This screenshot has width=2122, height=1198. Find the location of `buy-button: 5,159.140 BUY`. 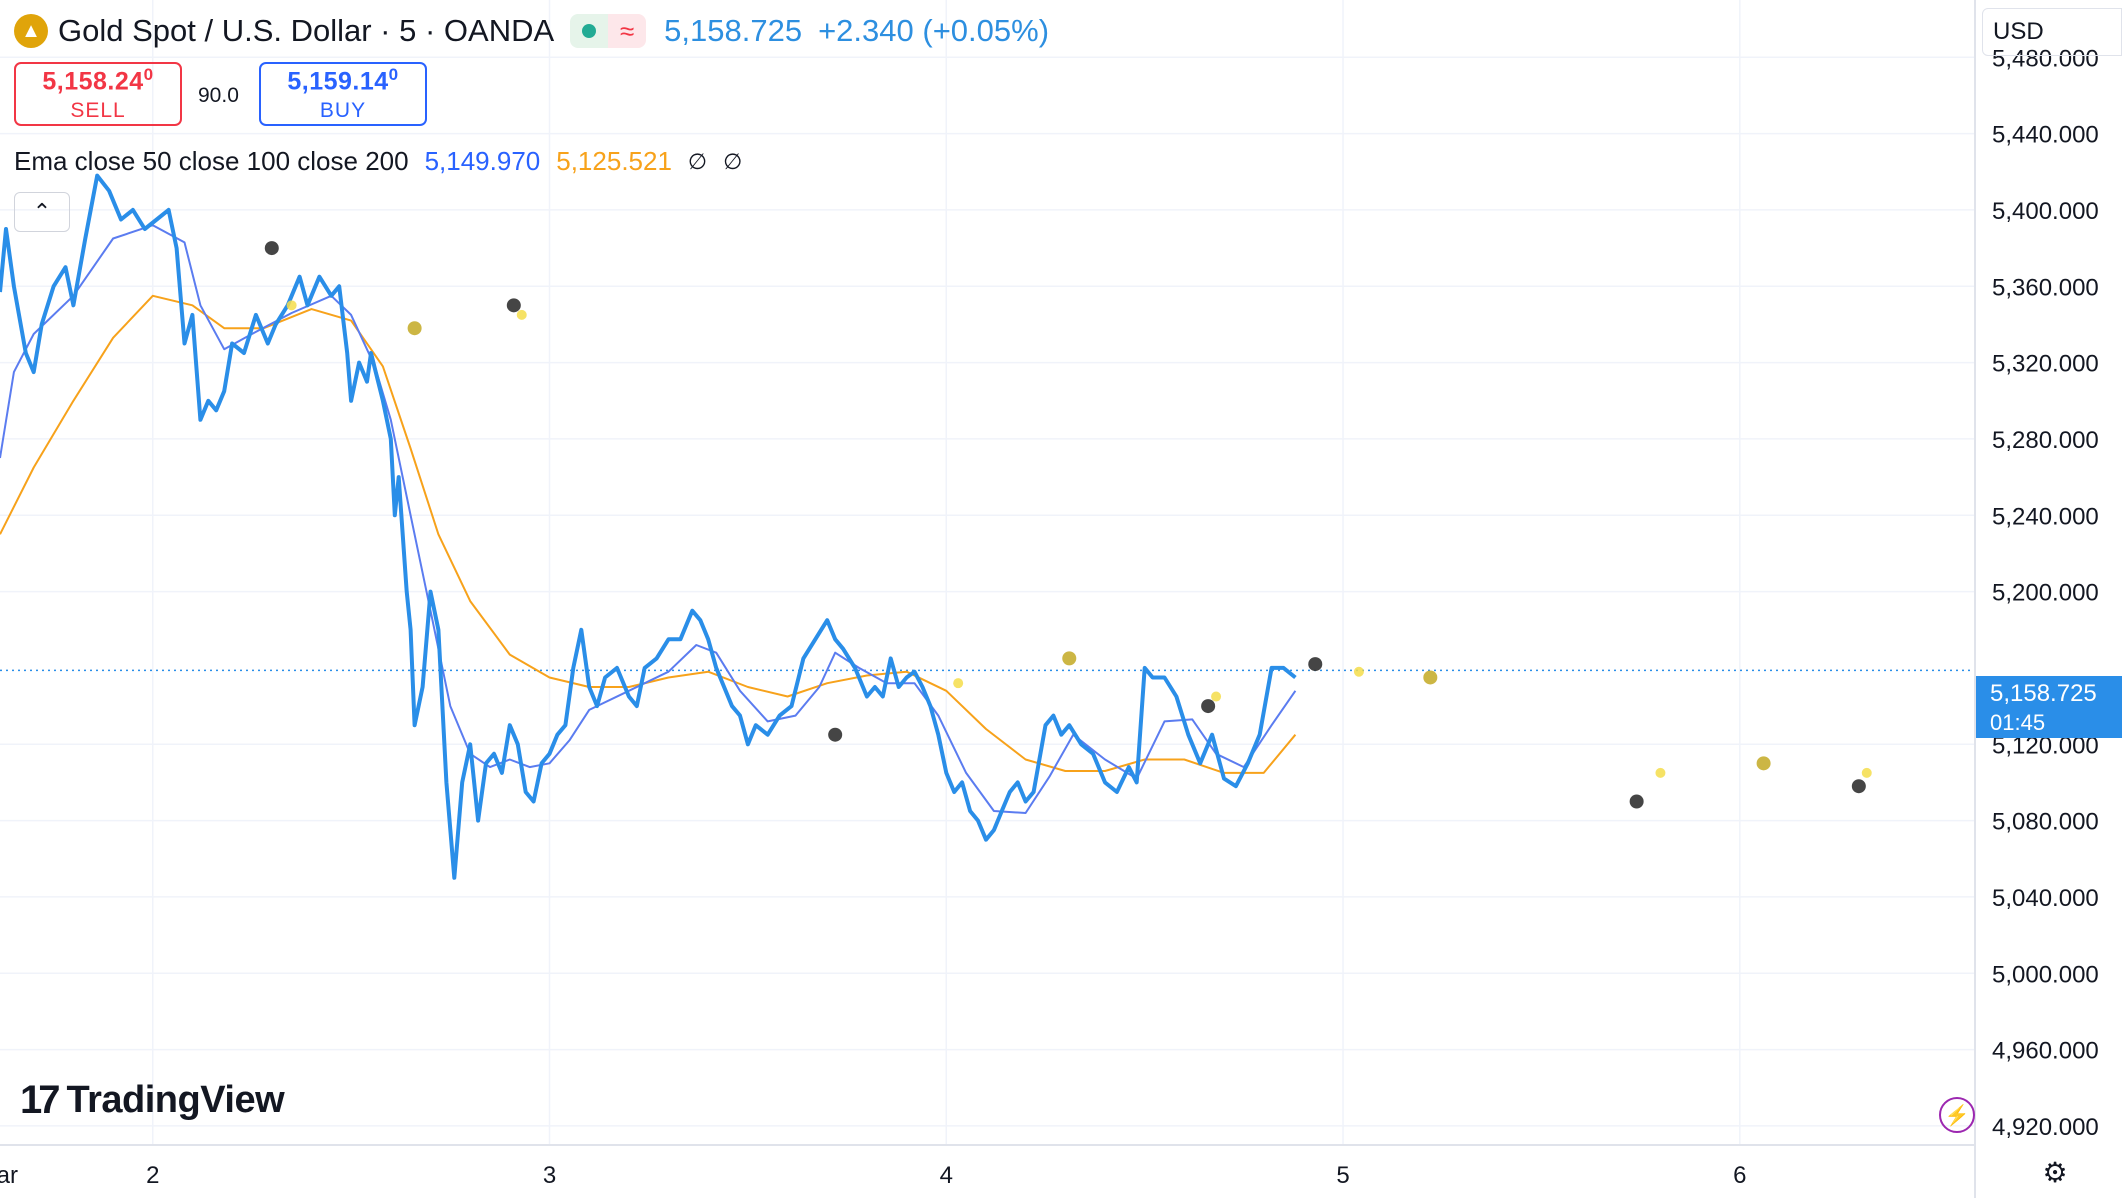

buy-button: 5,159.140 BUY is located at coordinates (343, 94).